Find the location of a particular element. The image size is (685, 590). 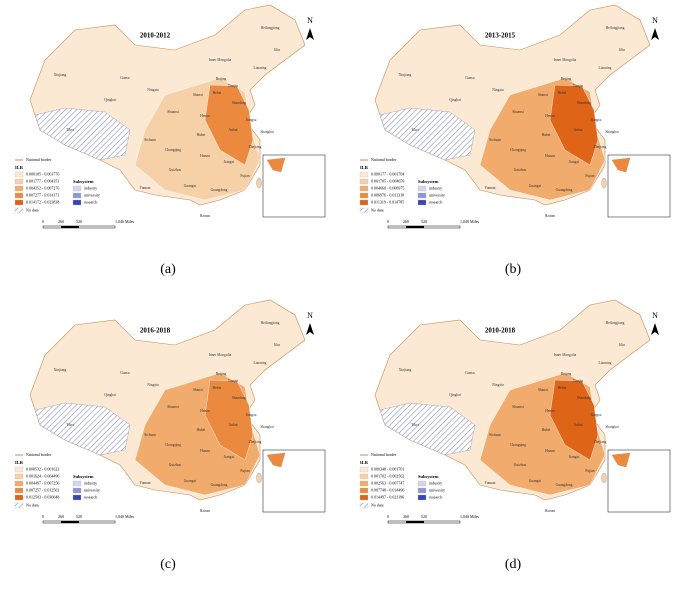

province-label: Guizhou is located at coordinates (175, 170).